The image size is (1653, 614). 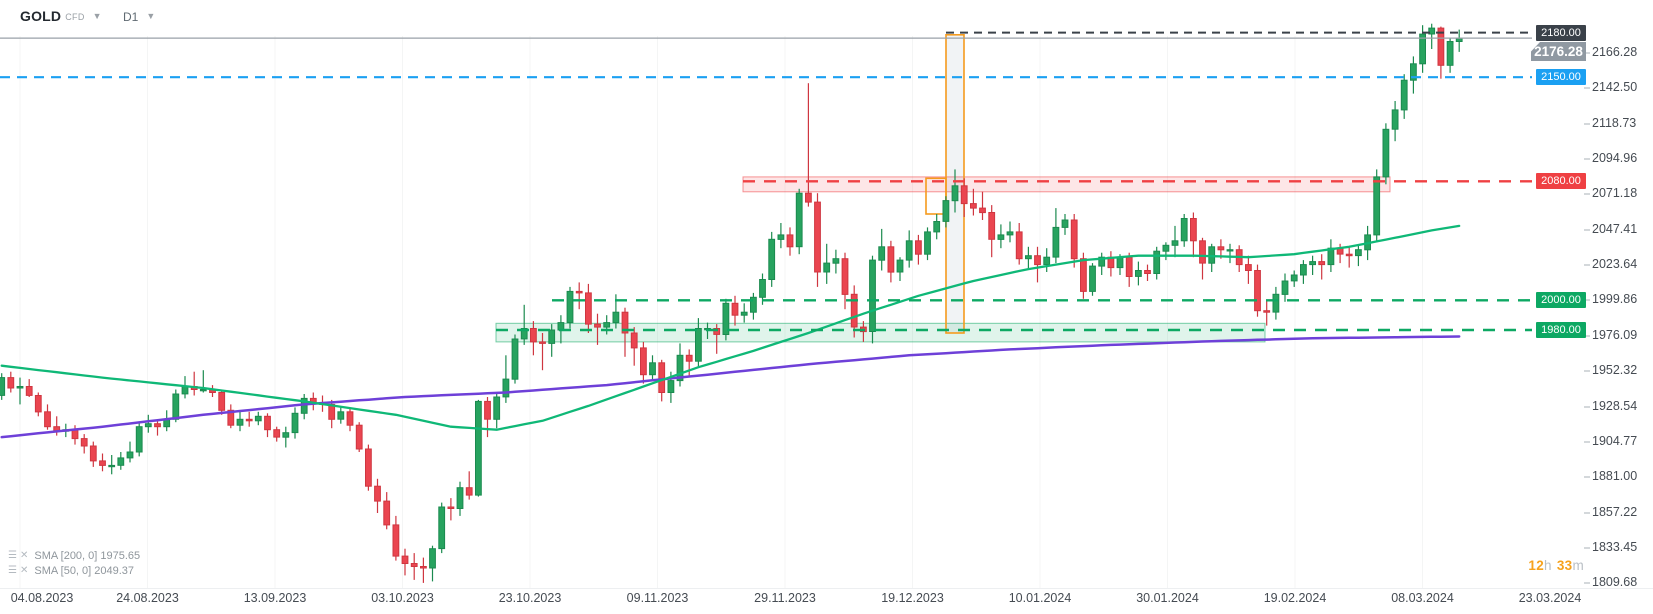 What do you see at coordinates (1615, 52) in the screenshot?
I see `price-tick-label: 2166.28` at bounding box center [1615, 52].